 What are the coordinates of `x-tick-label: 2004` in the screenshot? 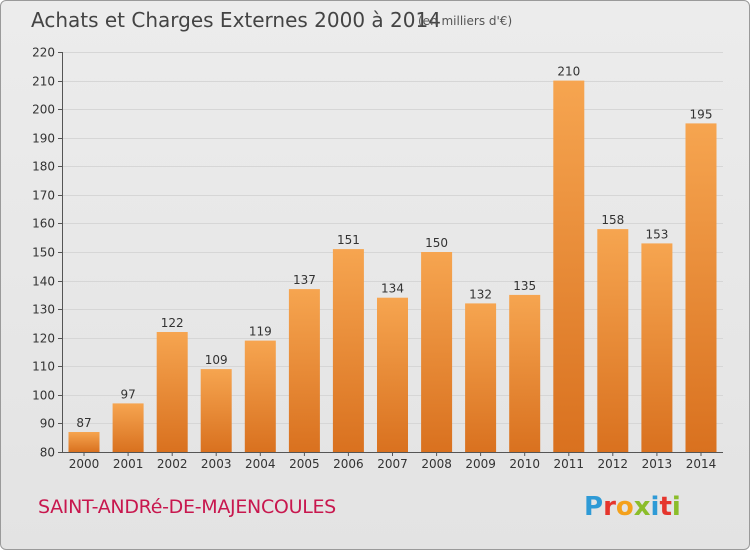 It's located at (260, 464).